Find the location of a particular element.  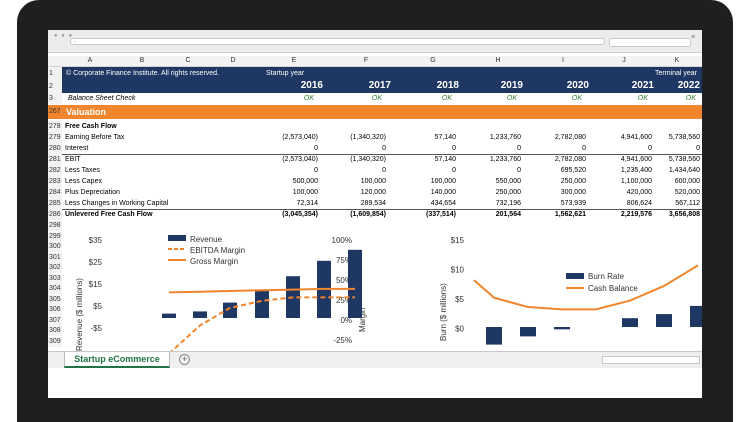

browser-toolbar: ● ● ● - ≡ is located at coordinates (375, 41).